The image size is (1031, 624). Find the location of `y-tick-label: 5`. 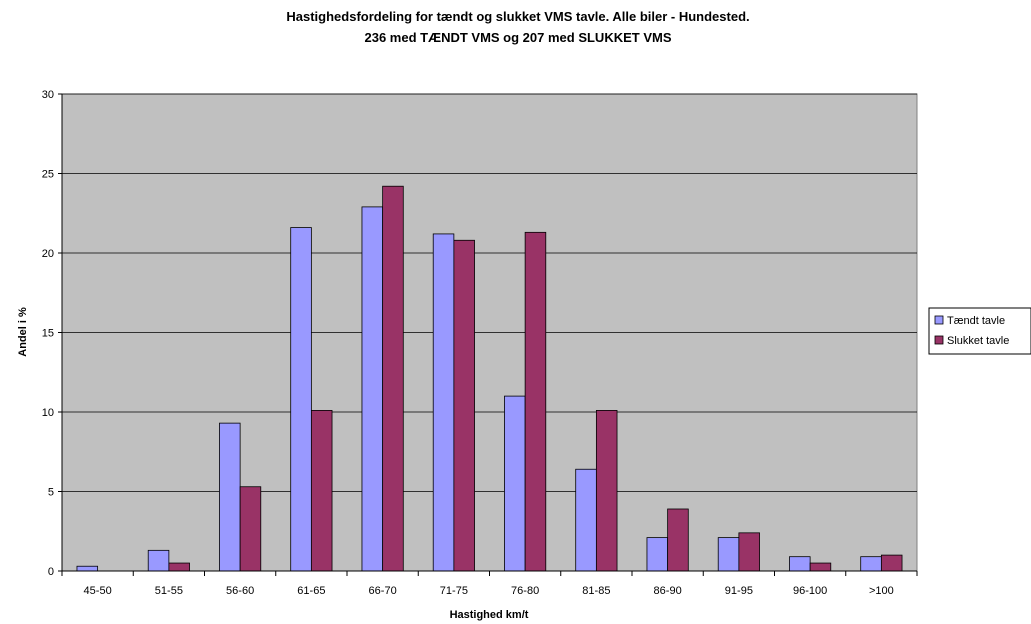

y-tick-label: 5 is located at coordinates (51, 493).